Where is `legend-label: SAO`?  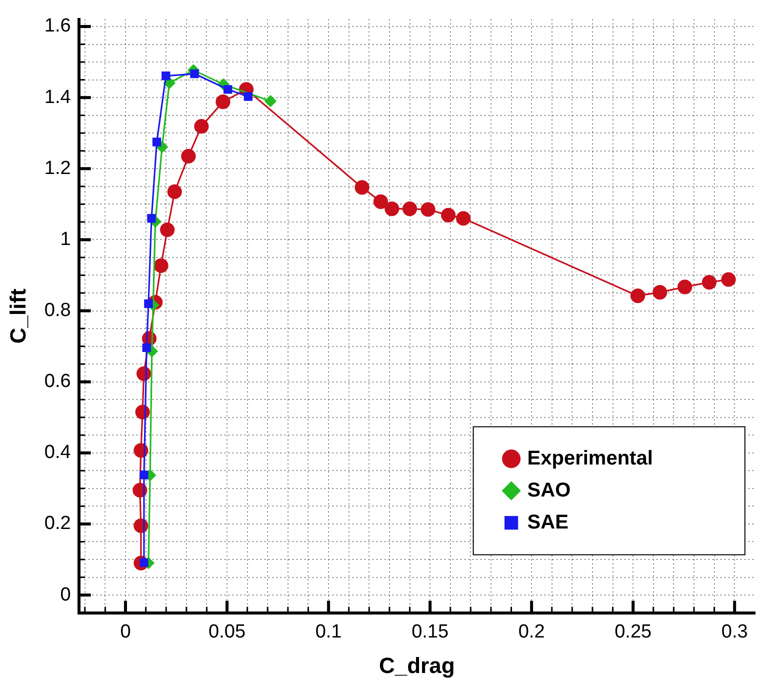
legend-label: SAO is located at coordinates (549, 490).